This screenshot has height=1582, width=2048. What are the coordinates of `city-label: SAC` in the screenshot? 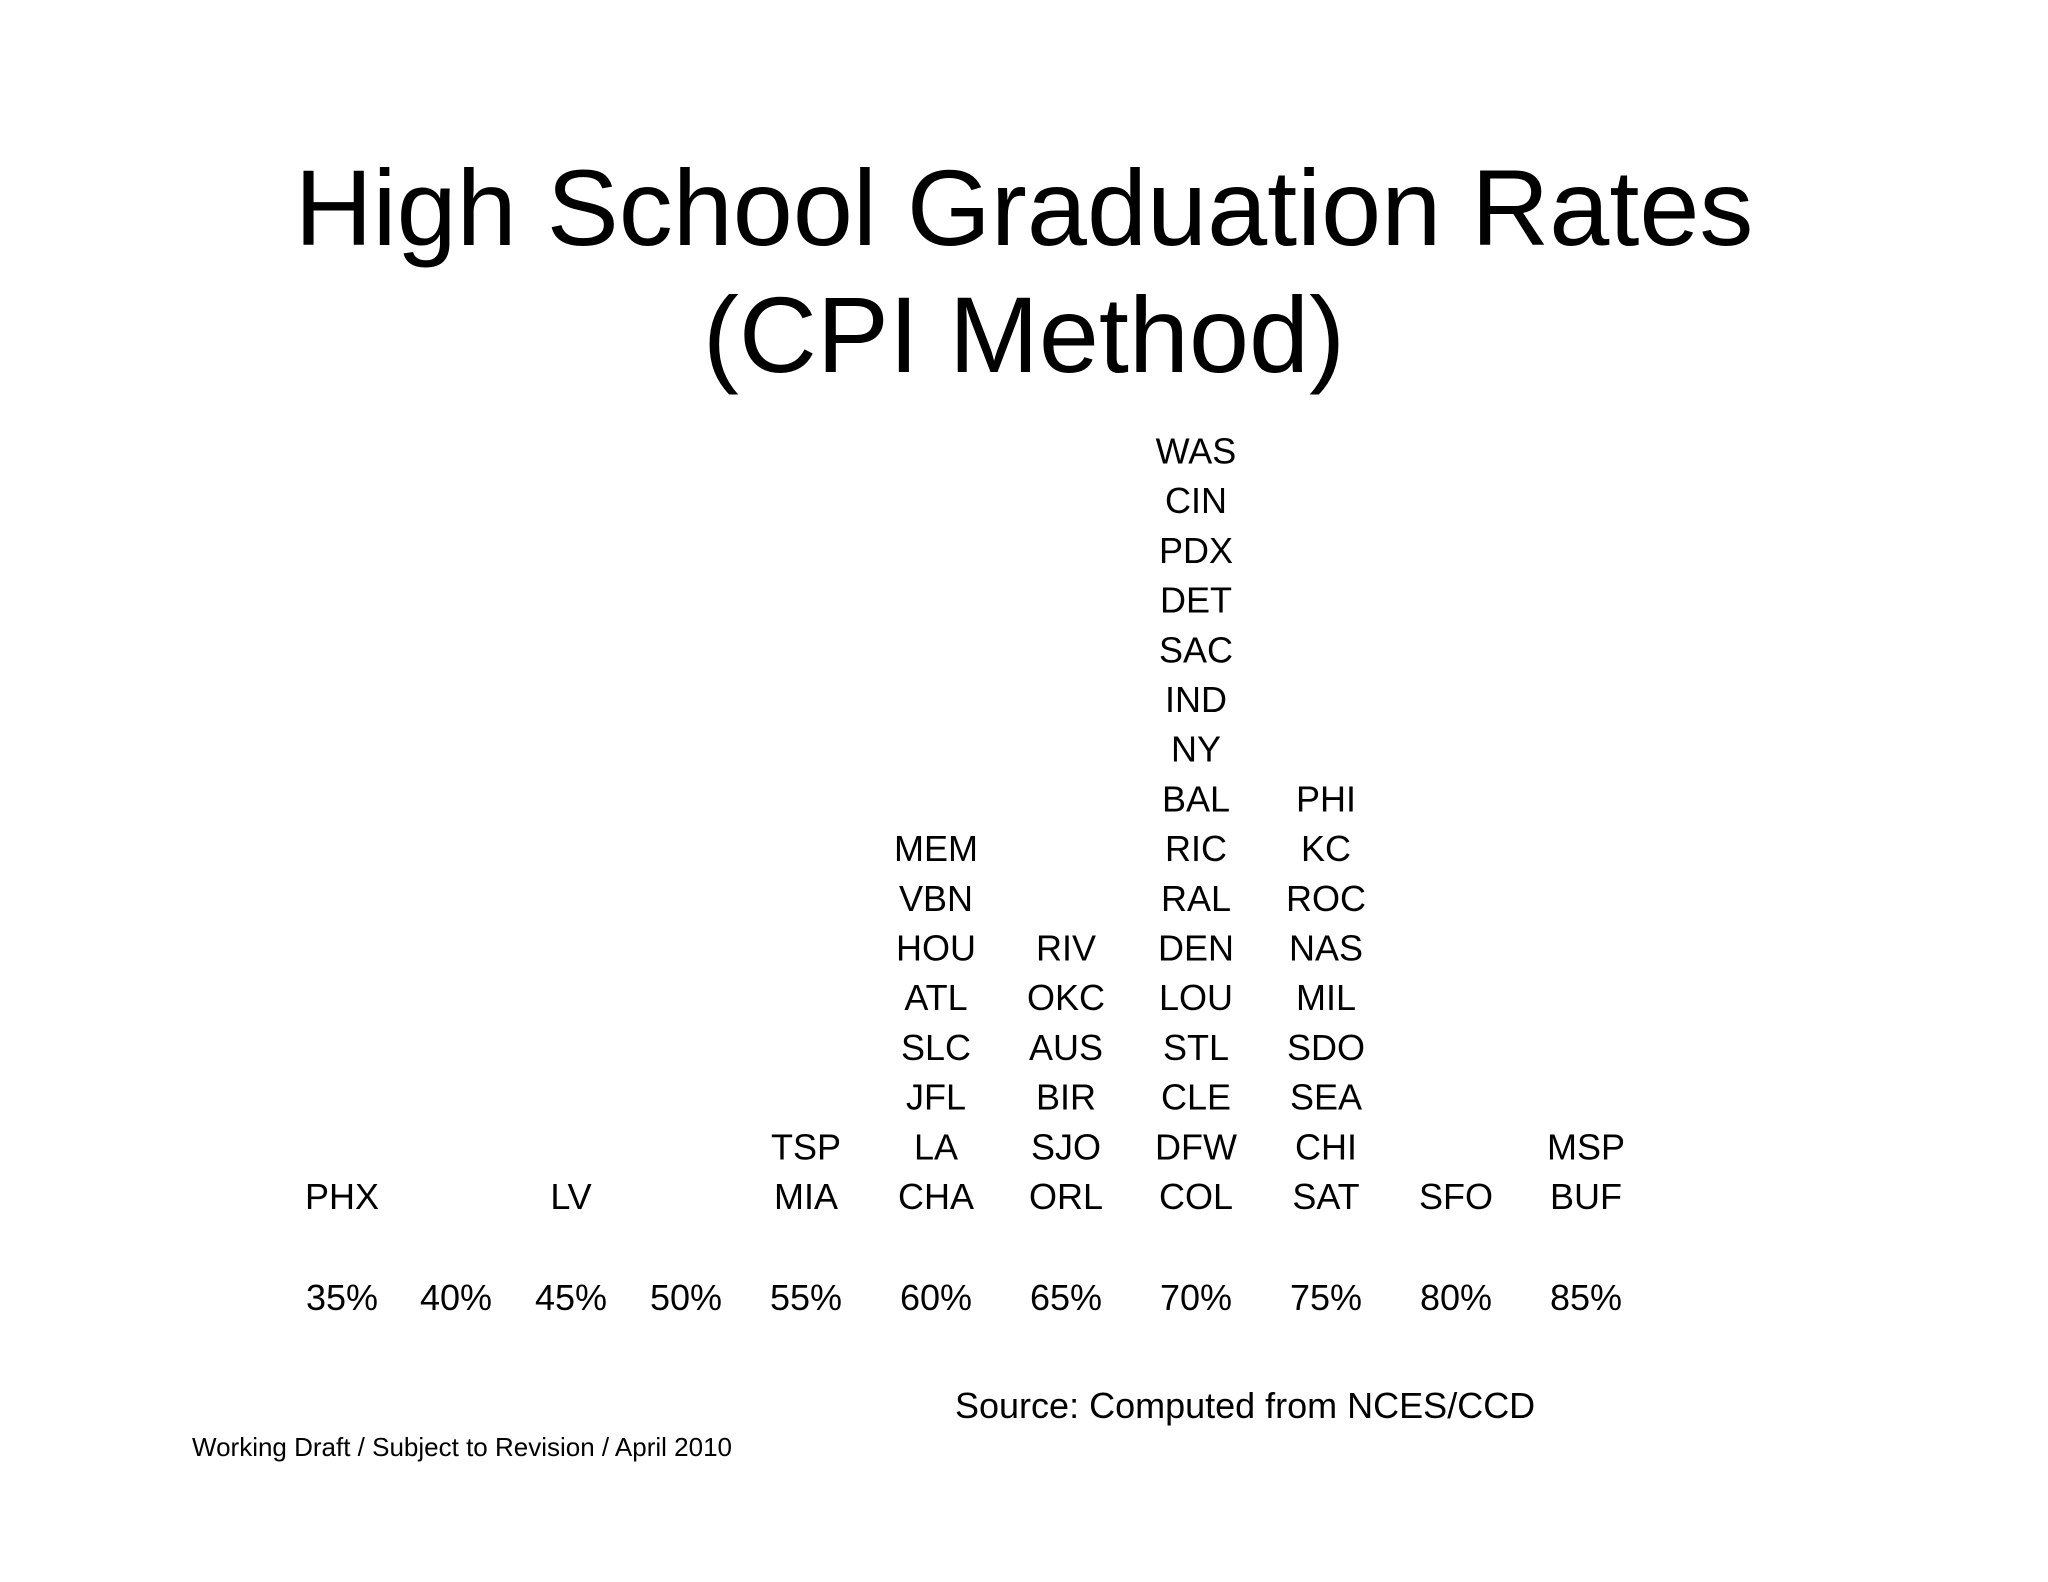 It's located at (1196, 649).